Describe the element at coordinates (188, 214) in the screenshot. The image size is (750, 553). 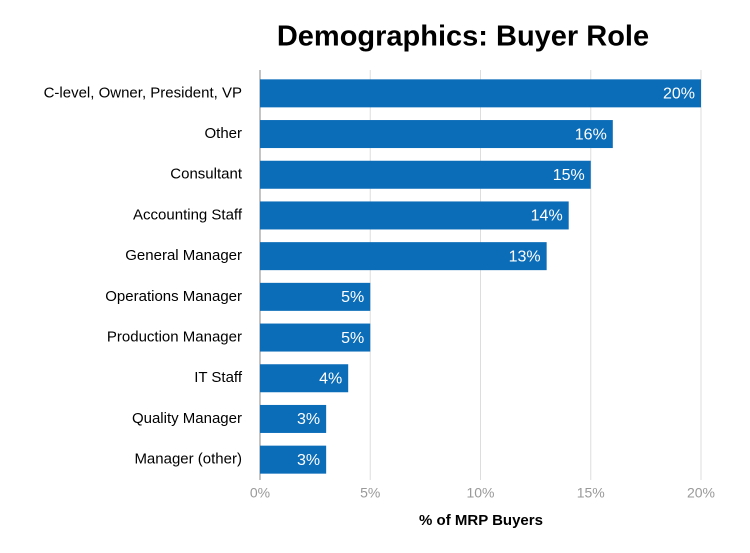
I see `y-tick-label: Accounting Staff` at that location.